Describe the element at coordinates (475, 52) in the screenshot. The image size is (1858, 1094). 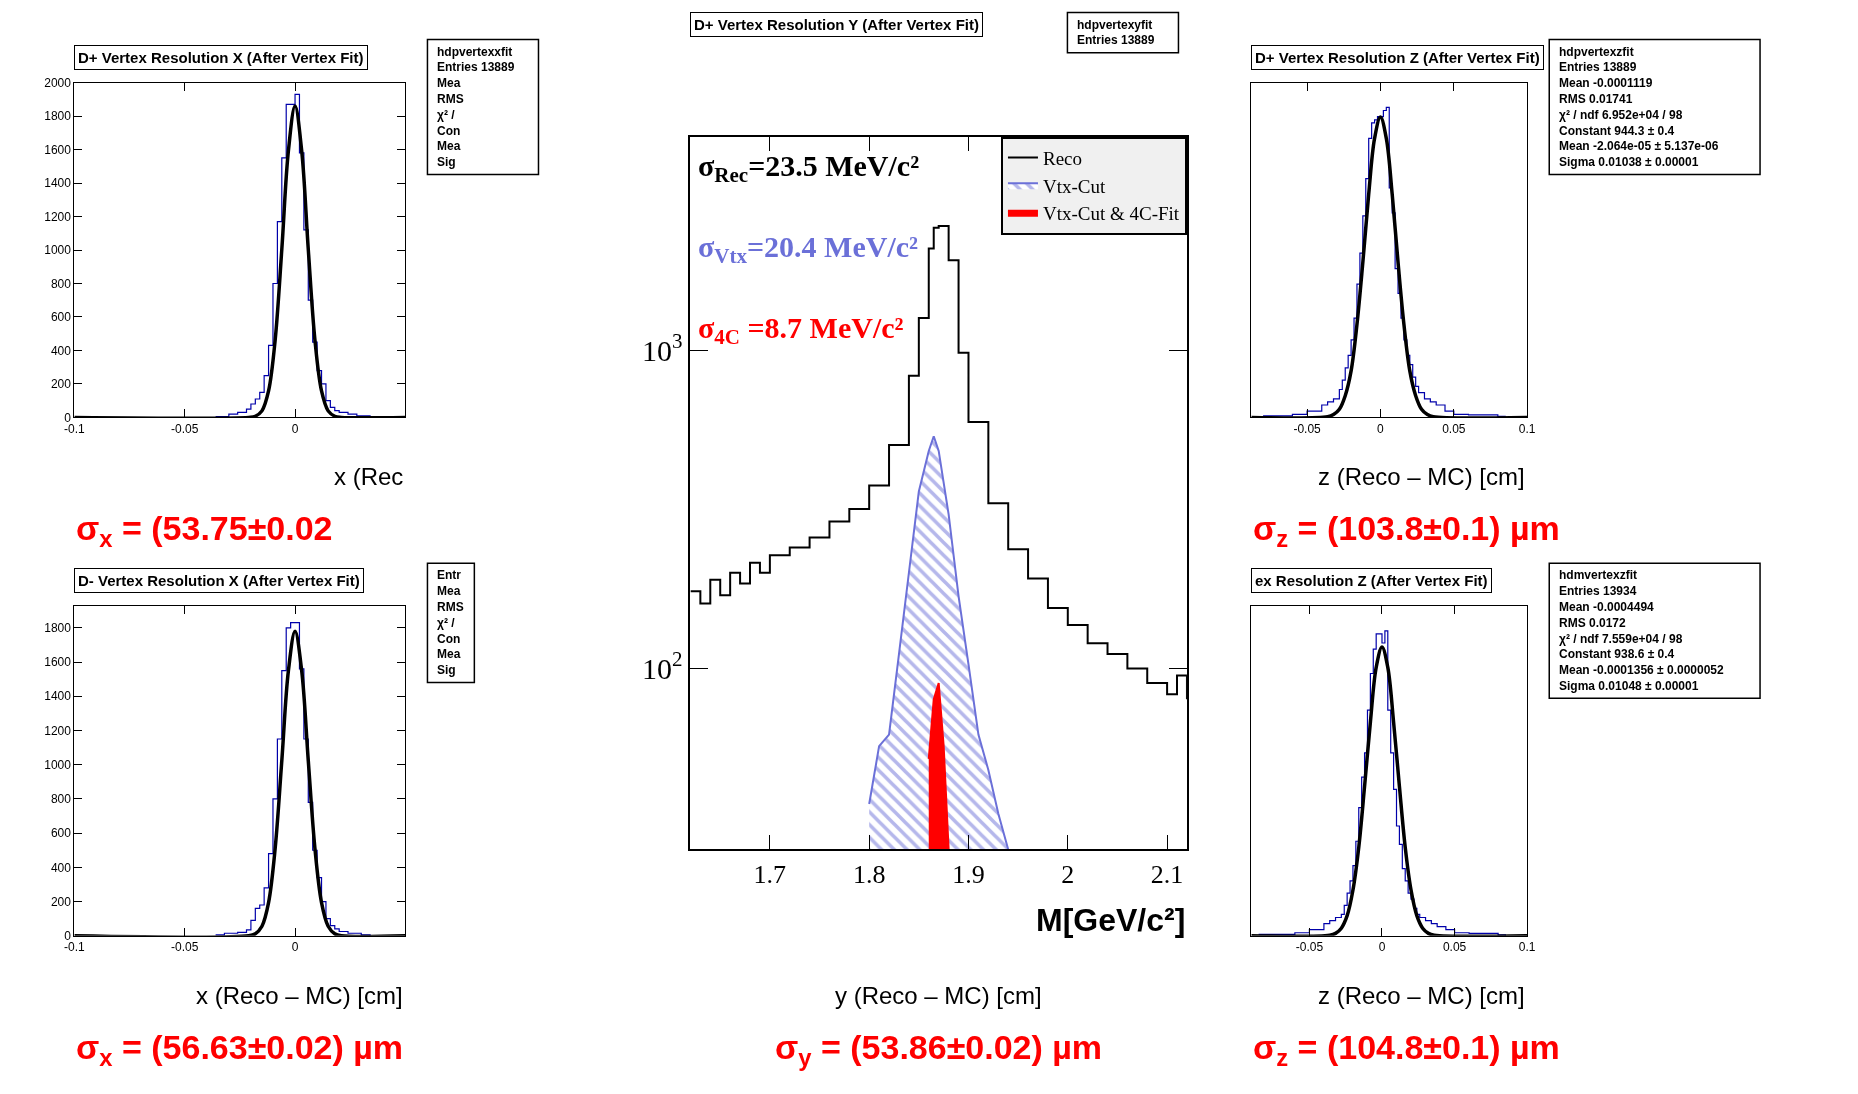
I see `text: hdpvertexxfit` at that location.